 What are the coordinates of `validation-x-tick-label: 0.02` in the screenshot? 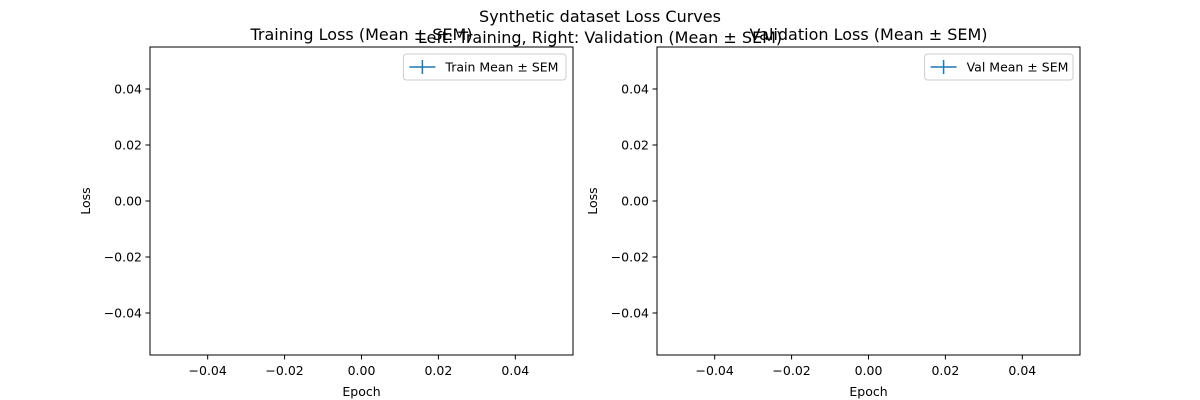 It's located at (945, 370).